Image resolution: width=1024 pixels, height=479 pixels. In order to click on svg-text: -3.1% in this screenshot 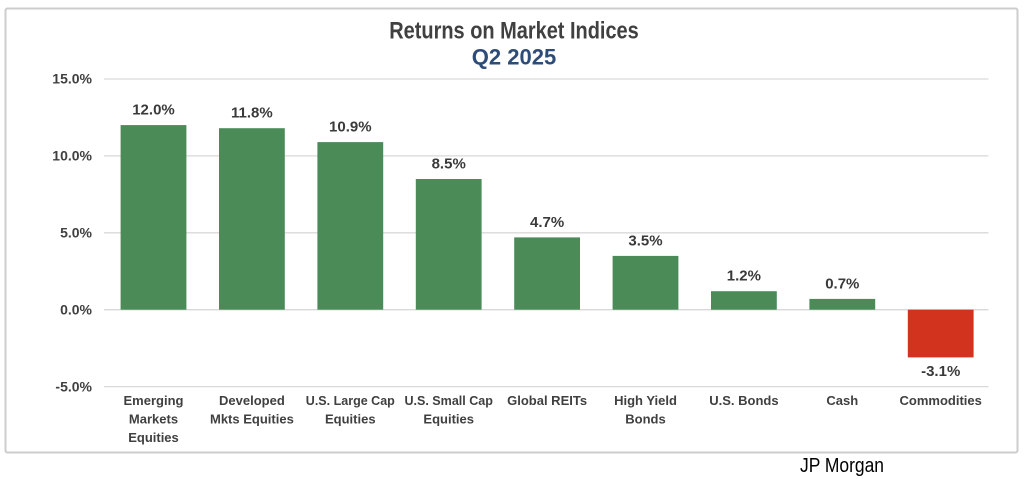, I will do `click(940, 371)`.